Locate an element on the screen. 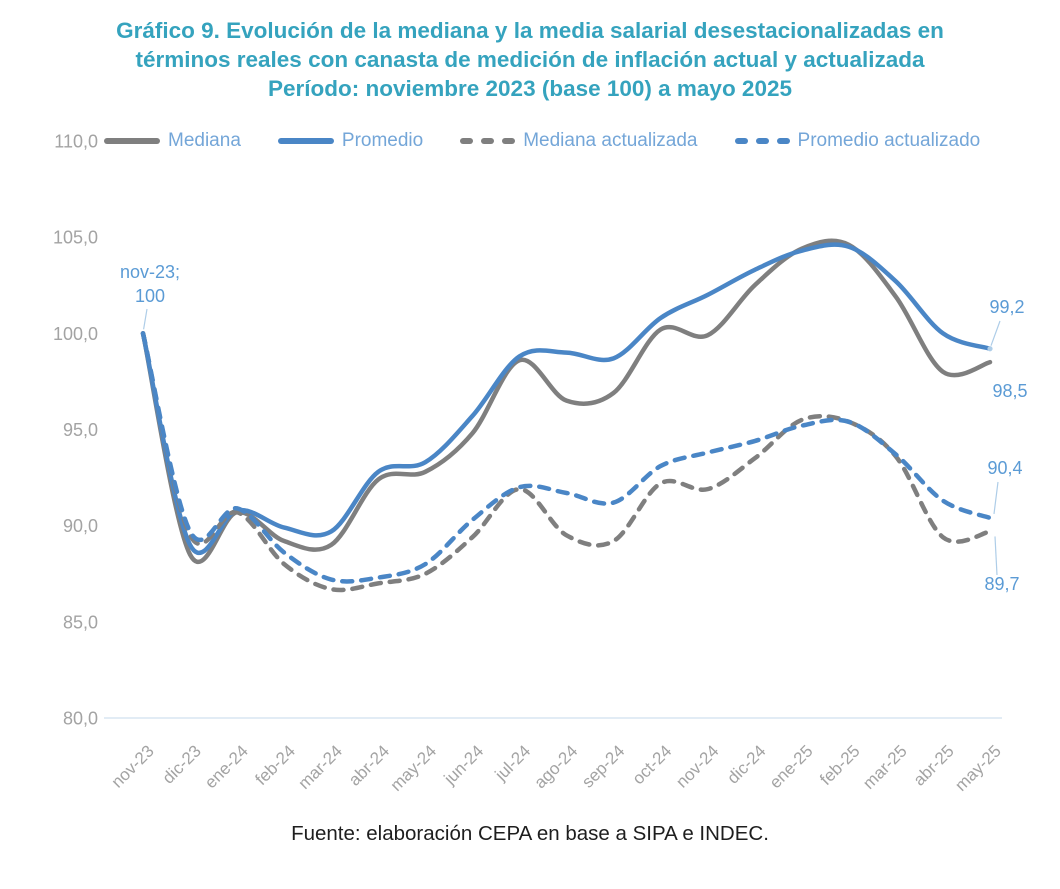  x-tick-label-oct-24: oct-24 is located at coordinates (652, 764).